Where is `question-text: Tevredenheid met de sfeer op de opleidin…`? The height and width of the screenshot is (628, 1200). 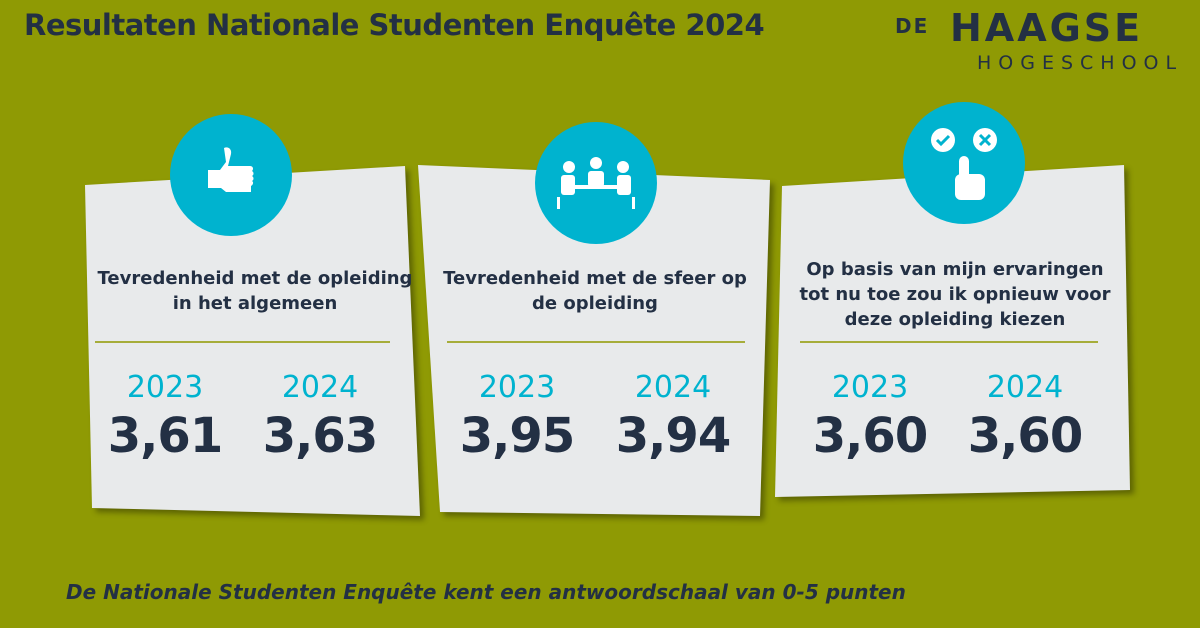 question-text: Tevredenheid met de sfeer op de opleidin… is located at coordinates (595, 291).